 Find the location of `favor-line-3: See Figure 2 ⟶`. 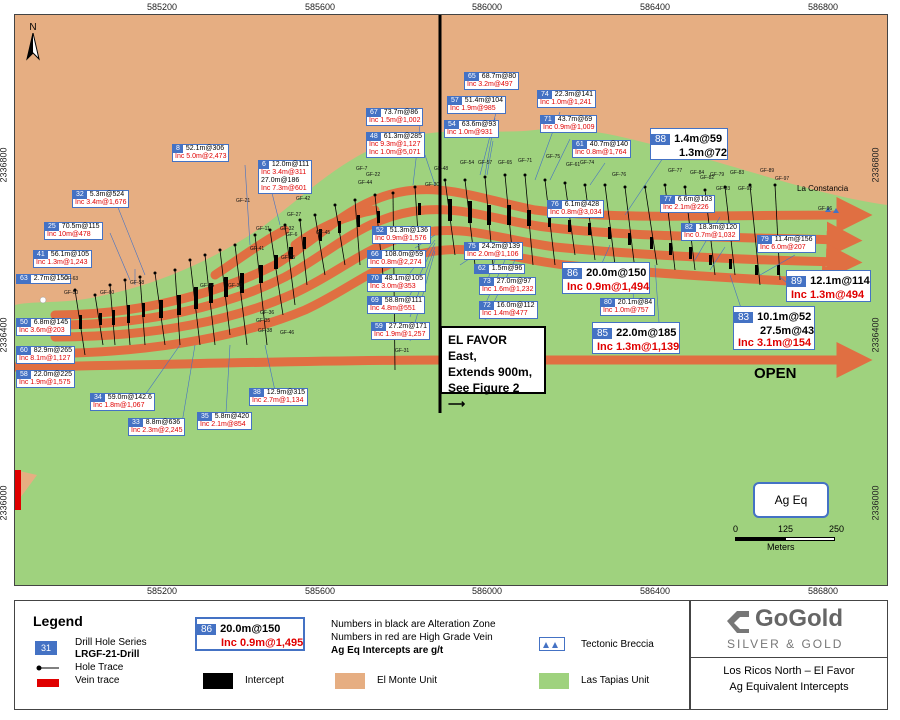

favor-line-3: See Figure 2 ⟶ is located at coordinates (484, 396).